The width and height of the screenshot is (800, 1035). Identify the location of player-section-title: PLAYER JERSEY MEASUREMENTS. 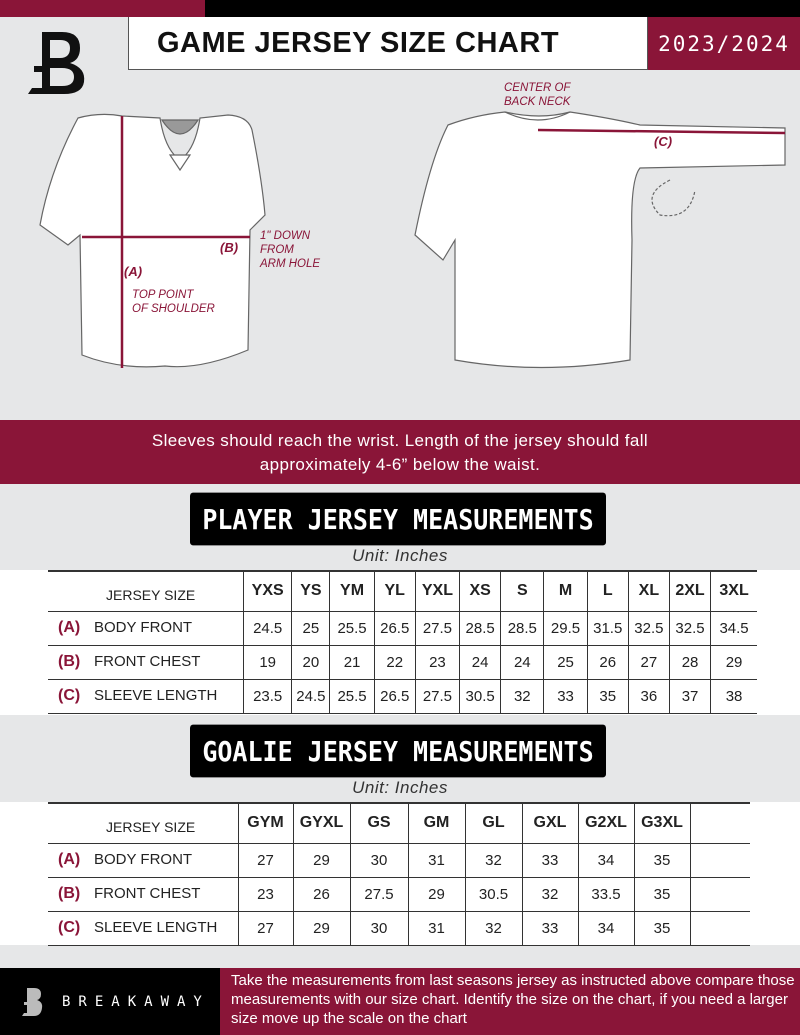
(398, 519).